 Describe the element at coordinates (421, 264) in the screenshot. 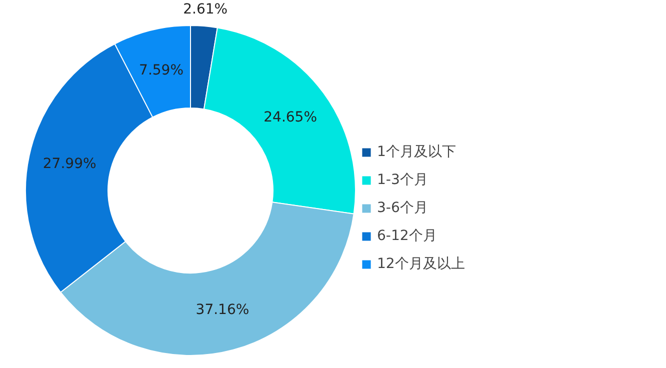

I see `legend-label: 12个月及以上` at that location.